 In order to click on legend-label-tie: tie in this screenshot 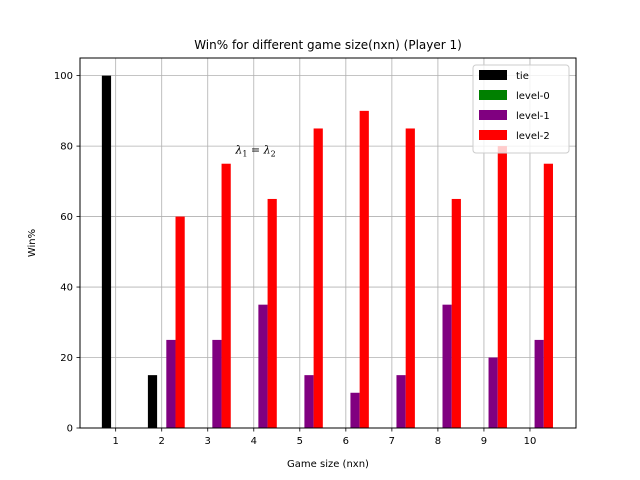, I will do `click(522, 76)`.